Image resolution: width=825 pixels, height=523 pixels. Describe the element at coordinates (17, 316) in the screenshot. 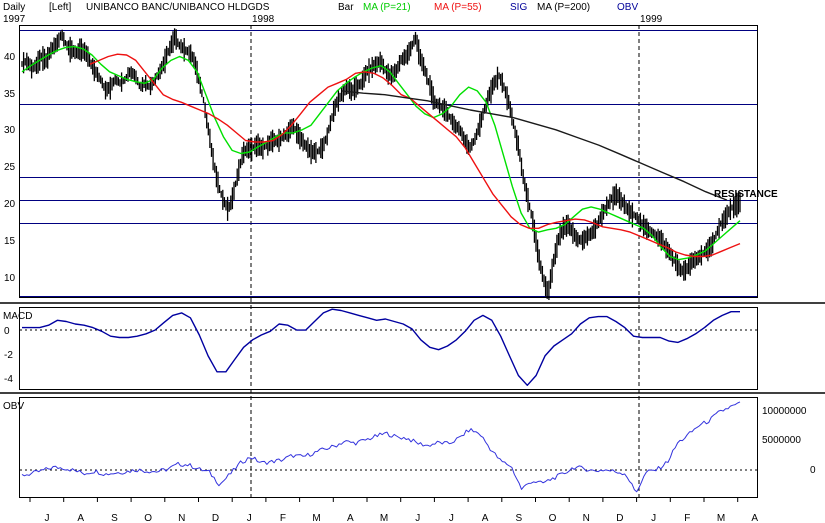

I see `macd-panel-title: MACD` at that location.